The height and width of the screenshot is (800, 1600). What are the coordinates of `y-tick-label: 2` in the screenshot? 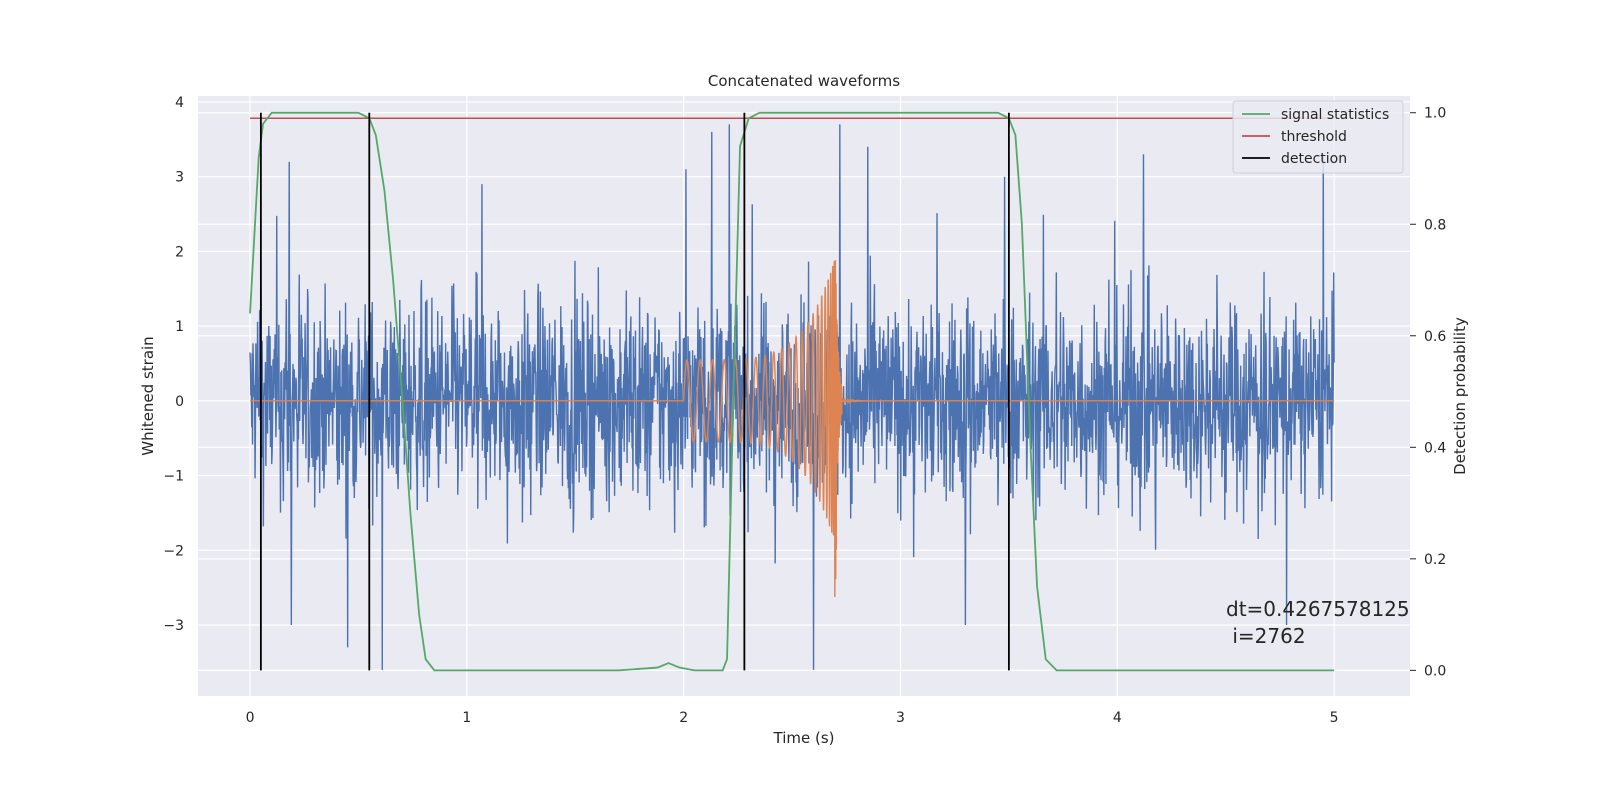 It's located at (179, 252).